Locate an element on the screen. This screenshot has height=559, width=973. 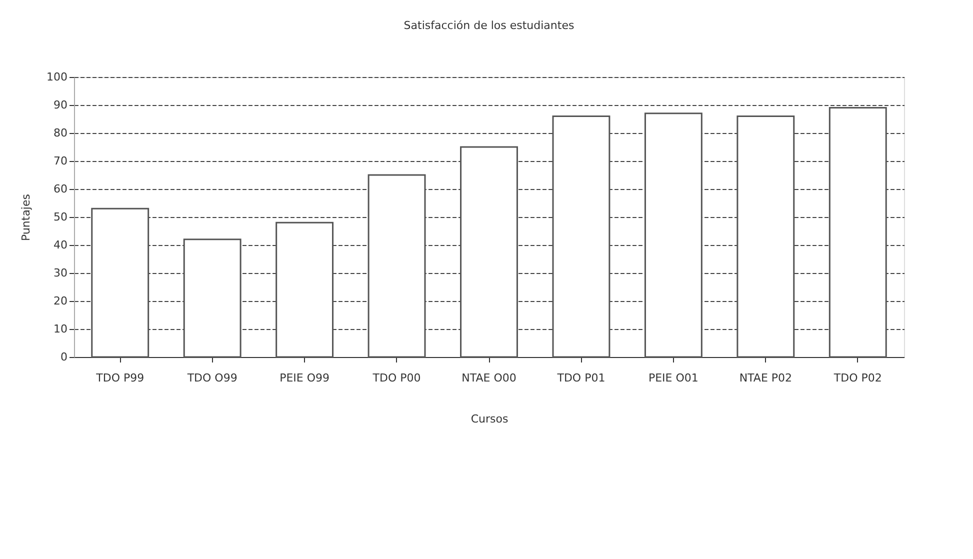
x-tick-label: TDO P02 is located at coordinates (857, 378).